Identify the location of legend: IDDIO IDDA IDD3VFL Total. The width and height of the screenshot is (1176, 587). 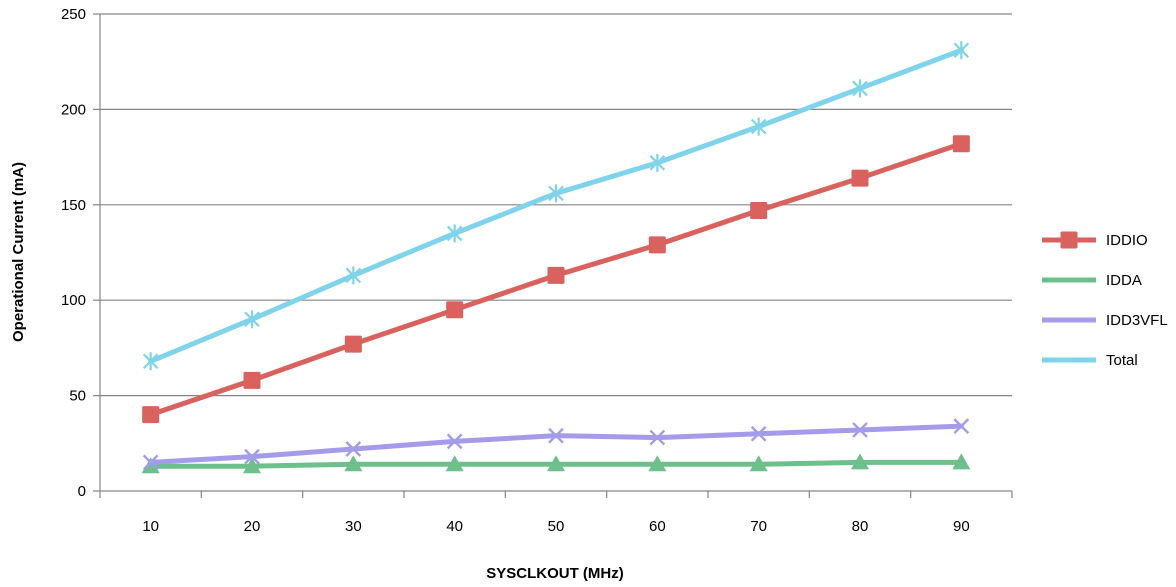
(1105, 300).